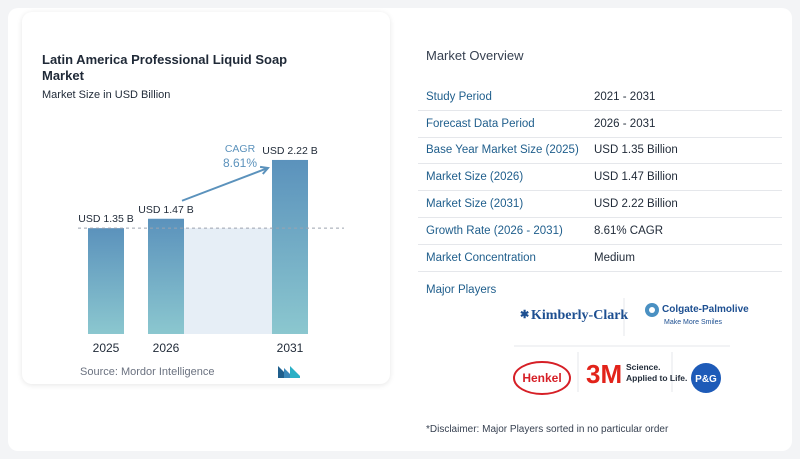 The height and width of the screenshot is (459, 800). Describe the element at coordinates (629, 230) in the screenshot. I see `row-value: 8.61% CAGR` at that location.